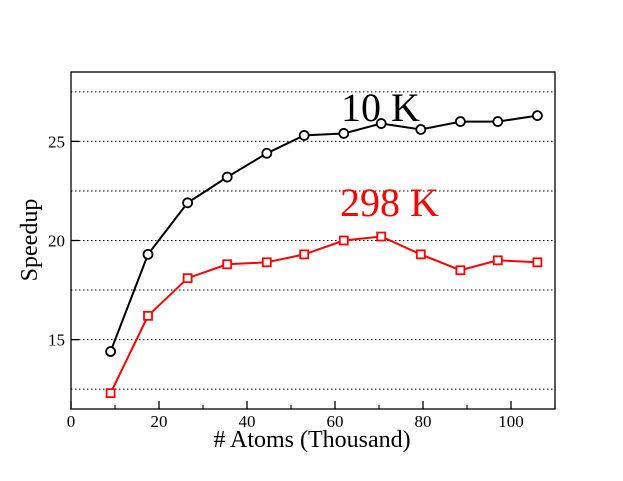  Describe the element at coordinates (71, 421) in the screenshot. I see `x-tick-label-0: 0` at that location.